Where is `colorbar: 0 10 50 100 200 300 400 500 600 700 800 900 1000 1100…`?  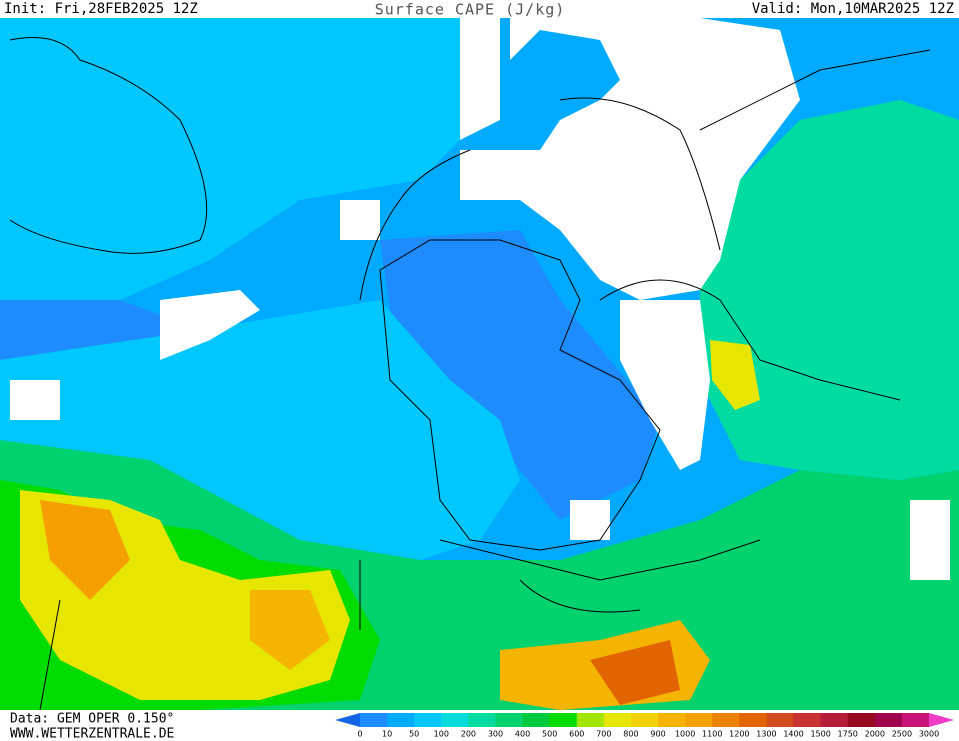
colorbar: 0 10 50 100 200 300 400 500 600 700 800 900 1000 1100… is located at coordinates (644, 726).